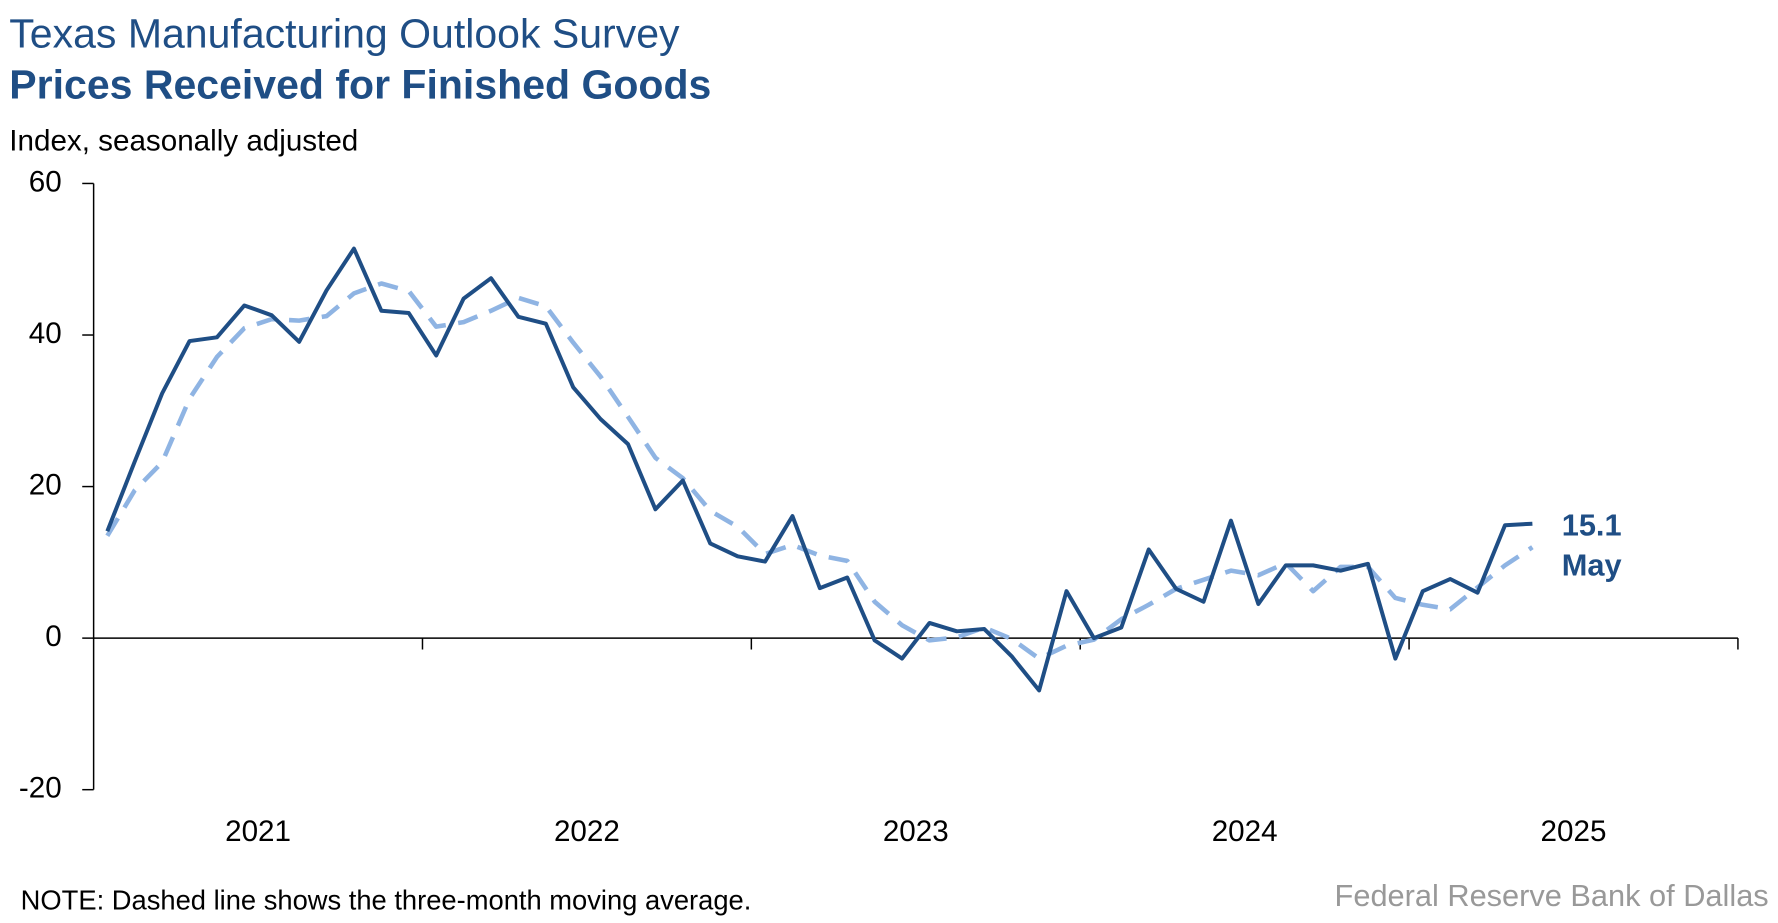  Describe the element at coordinates (1592, 525) in the screenshot. I see `end-value-label: 15.1` at that location.